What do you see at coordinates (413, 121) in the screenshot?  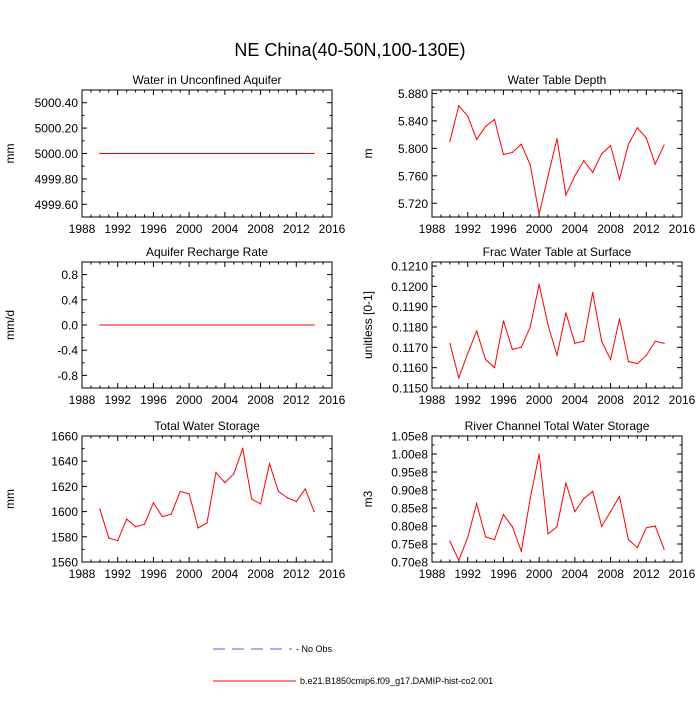 I see `y-tick-label: 5.840` at bounding box center [413, 121].